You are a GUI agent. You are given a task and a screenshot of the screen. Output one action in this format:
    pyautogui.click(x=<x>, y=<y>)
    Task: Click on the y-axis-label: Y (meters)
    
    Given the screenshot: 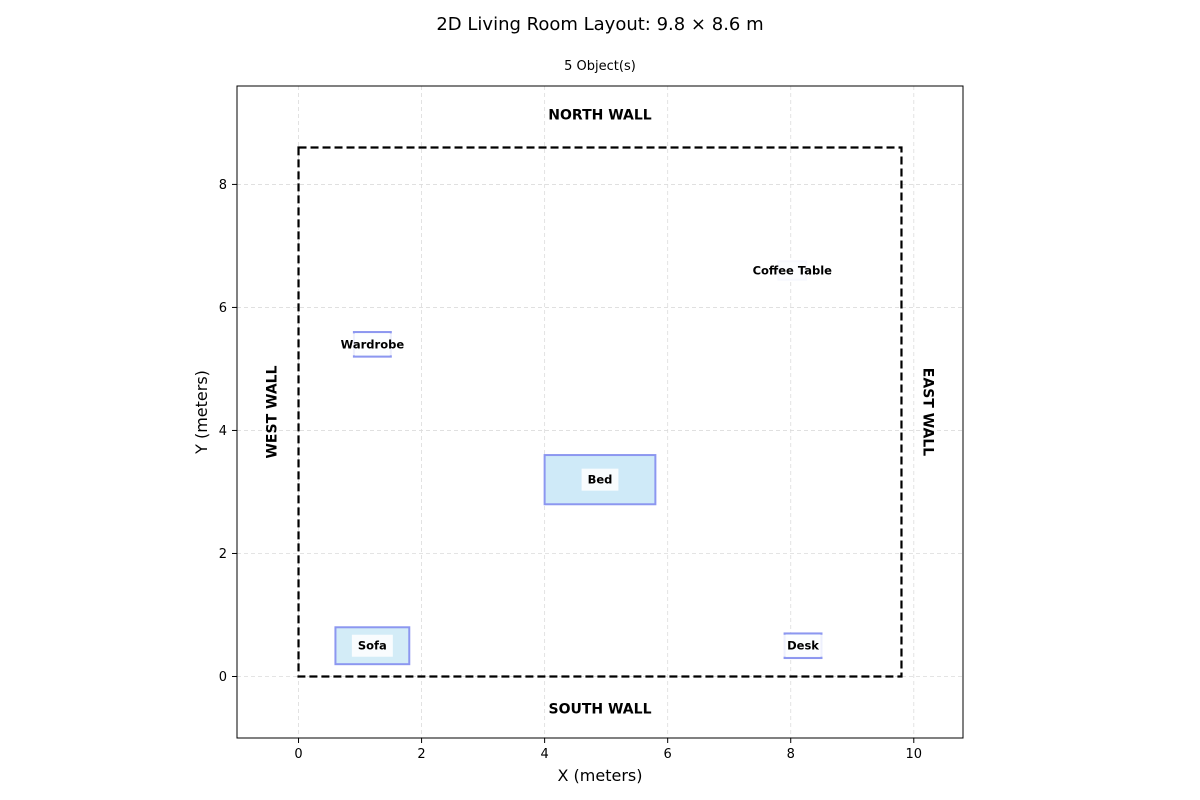 What is the action you would take?
    pyautogui.click(x=201, y=412)
    